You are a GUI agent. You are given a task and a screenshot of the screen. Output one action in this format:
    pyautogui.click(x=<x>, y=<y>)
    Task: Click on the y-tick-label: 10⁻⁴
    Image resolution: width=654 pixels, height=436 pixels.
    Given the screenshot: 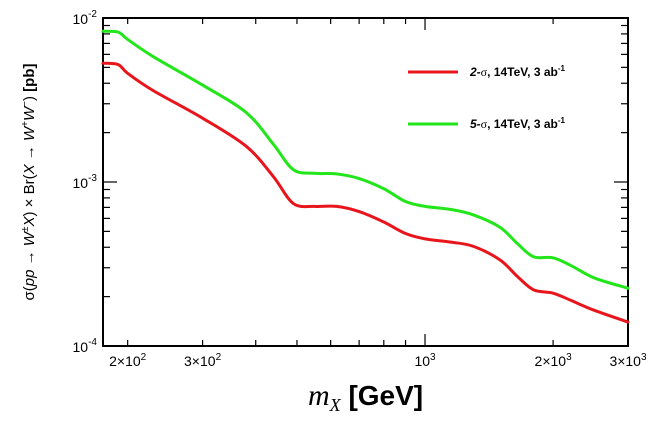 What is the action you would take?
    pyautogui.click(x=85, y=346)
    